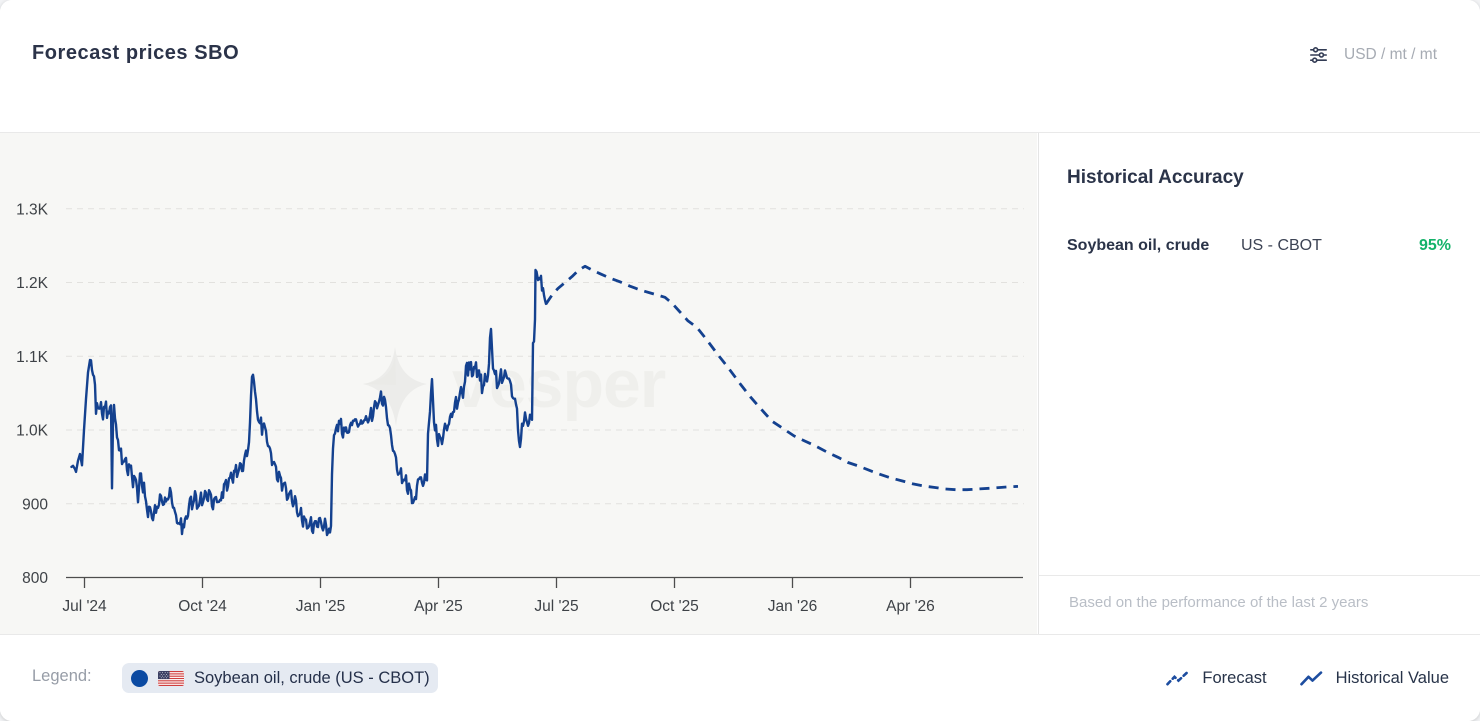 The image size is (1480, 721). What do you see at coordinates (556, 606) in the screenshot?
I see `svg-text: Jul '25` at bounding box center [556, 606].